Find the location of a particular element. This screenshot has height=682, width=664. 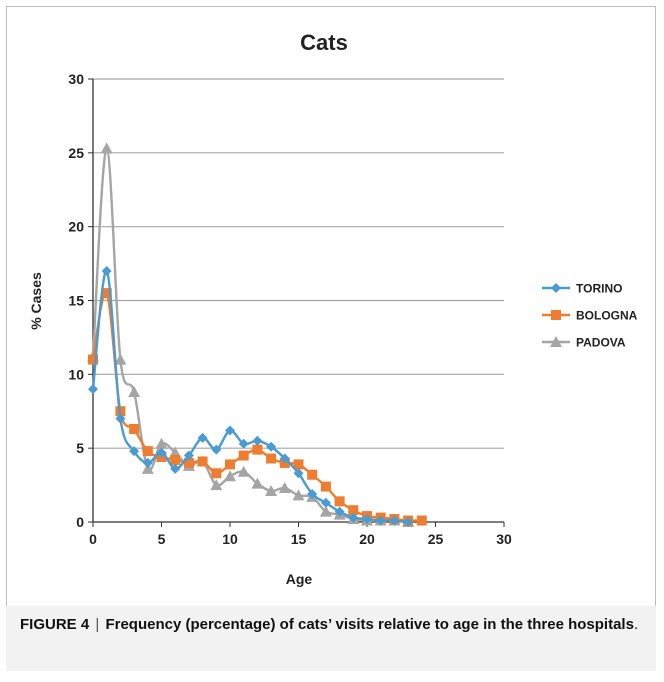

y-tick-labels: 0 5 10 15 20 25 30 is located at coordinates (76, 300).